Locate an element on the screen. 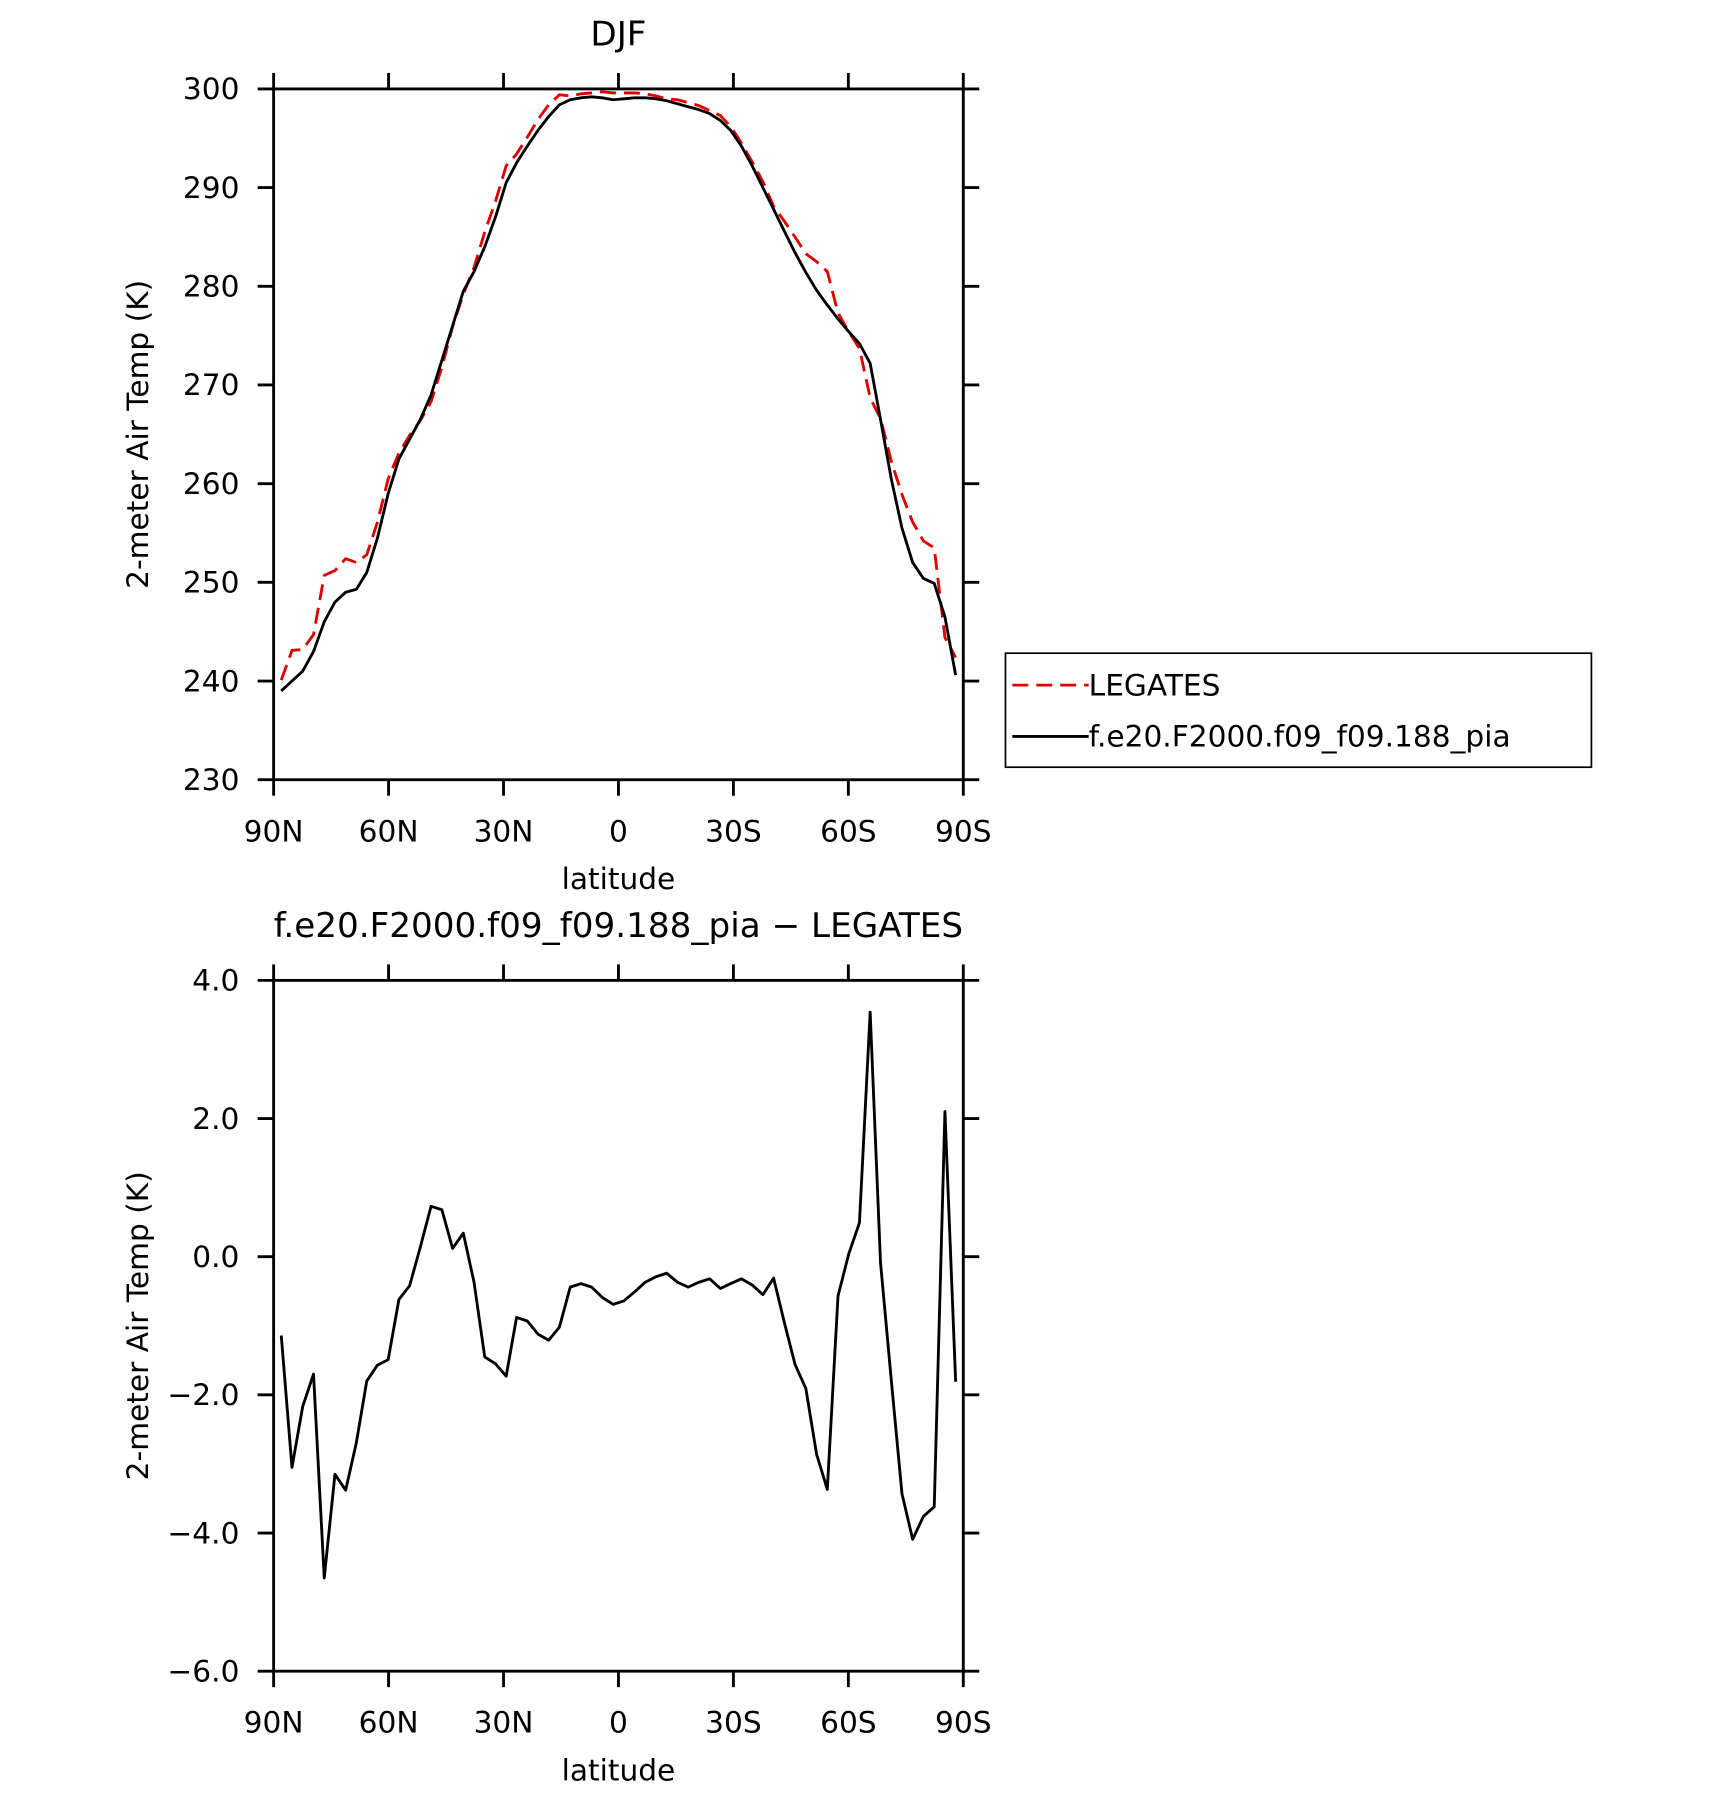  y-tick-label: 300 is located at coordinates (211, 88).